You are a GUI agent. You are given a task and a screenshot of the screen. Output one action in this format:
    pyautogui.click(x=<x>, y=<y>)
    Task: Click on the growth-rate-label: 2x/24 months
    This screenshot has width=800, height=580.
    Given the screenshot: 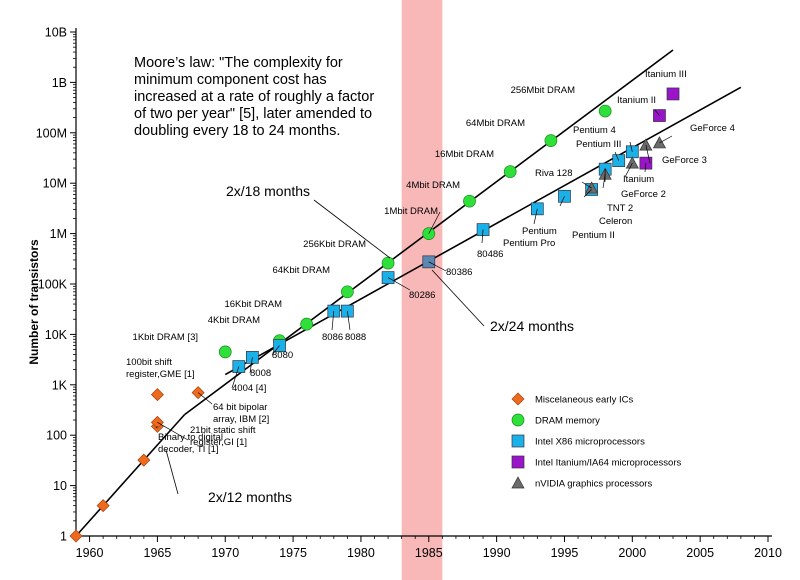 What is the action you would take?
    pyautogui.click(x=532, y=326)
    